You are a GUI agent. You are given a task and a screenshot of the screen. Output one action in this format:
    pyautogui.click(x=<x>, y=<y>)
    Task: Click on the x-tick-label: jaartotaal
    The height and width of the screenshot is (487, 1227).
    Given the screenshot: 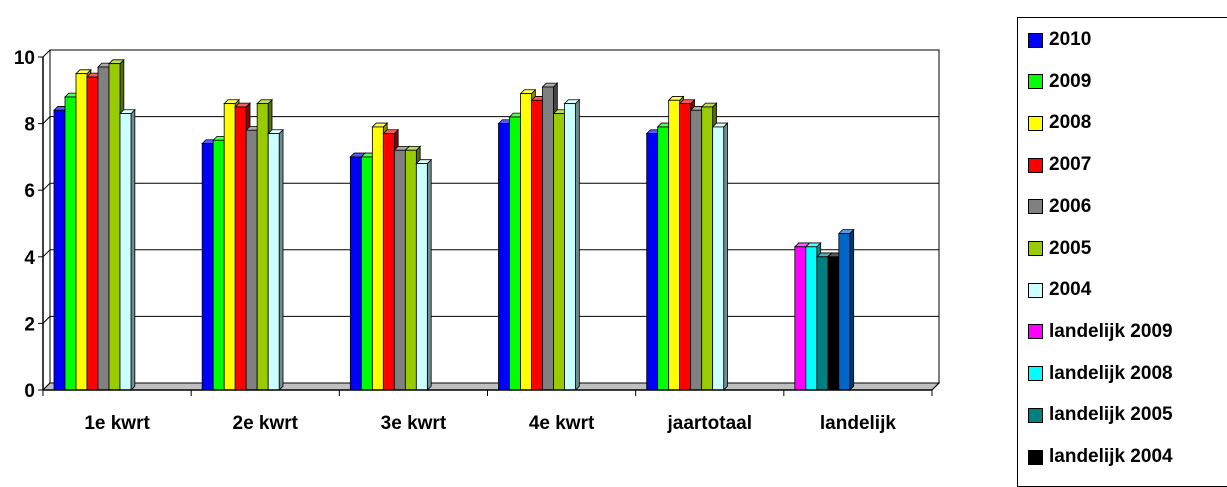 What is the action you would take?
    pyautogui.click(x=709, y=423)
    